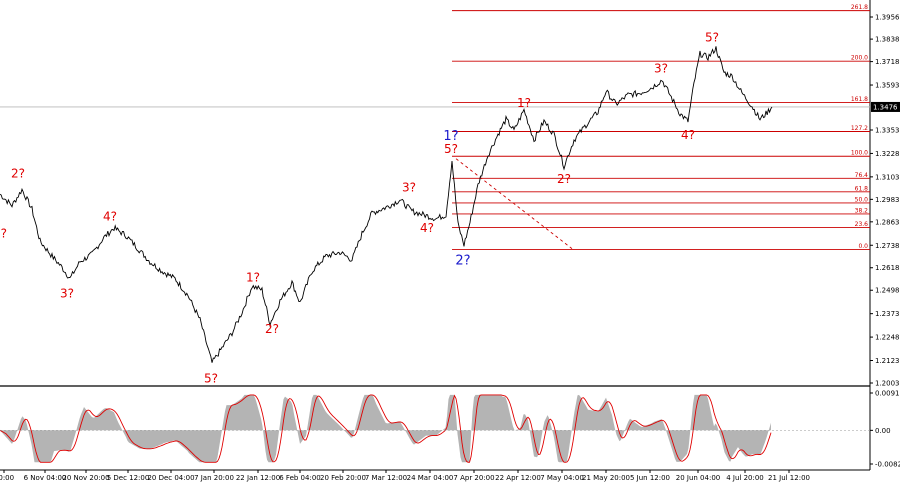 This screenshot has height=485, width=900. Describe the element at coordinates (85, 478) in the screenshot. I see `x-tick-label: 20 Nov 20:00` at that location.